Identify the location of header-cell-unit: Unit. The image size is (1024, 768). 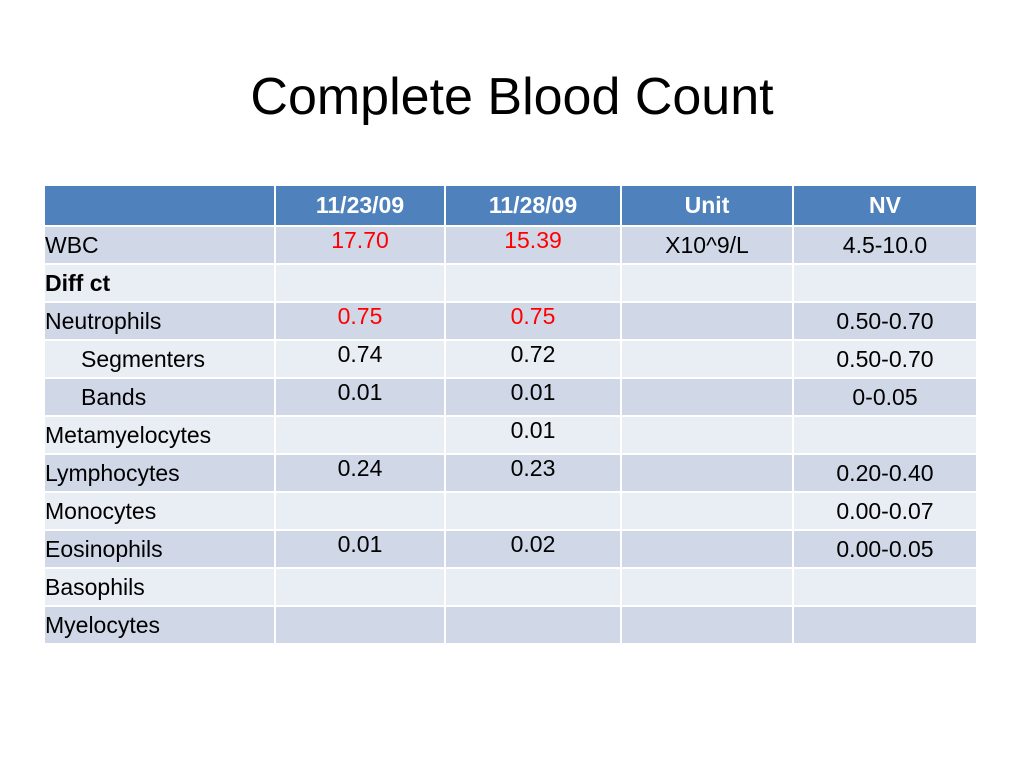
(707, 205).